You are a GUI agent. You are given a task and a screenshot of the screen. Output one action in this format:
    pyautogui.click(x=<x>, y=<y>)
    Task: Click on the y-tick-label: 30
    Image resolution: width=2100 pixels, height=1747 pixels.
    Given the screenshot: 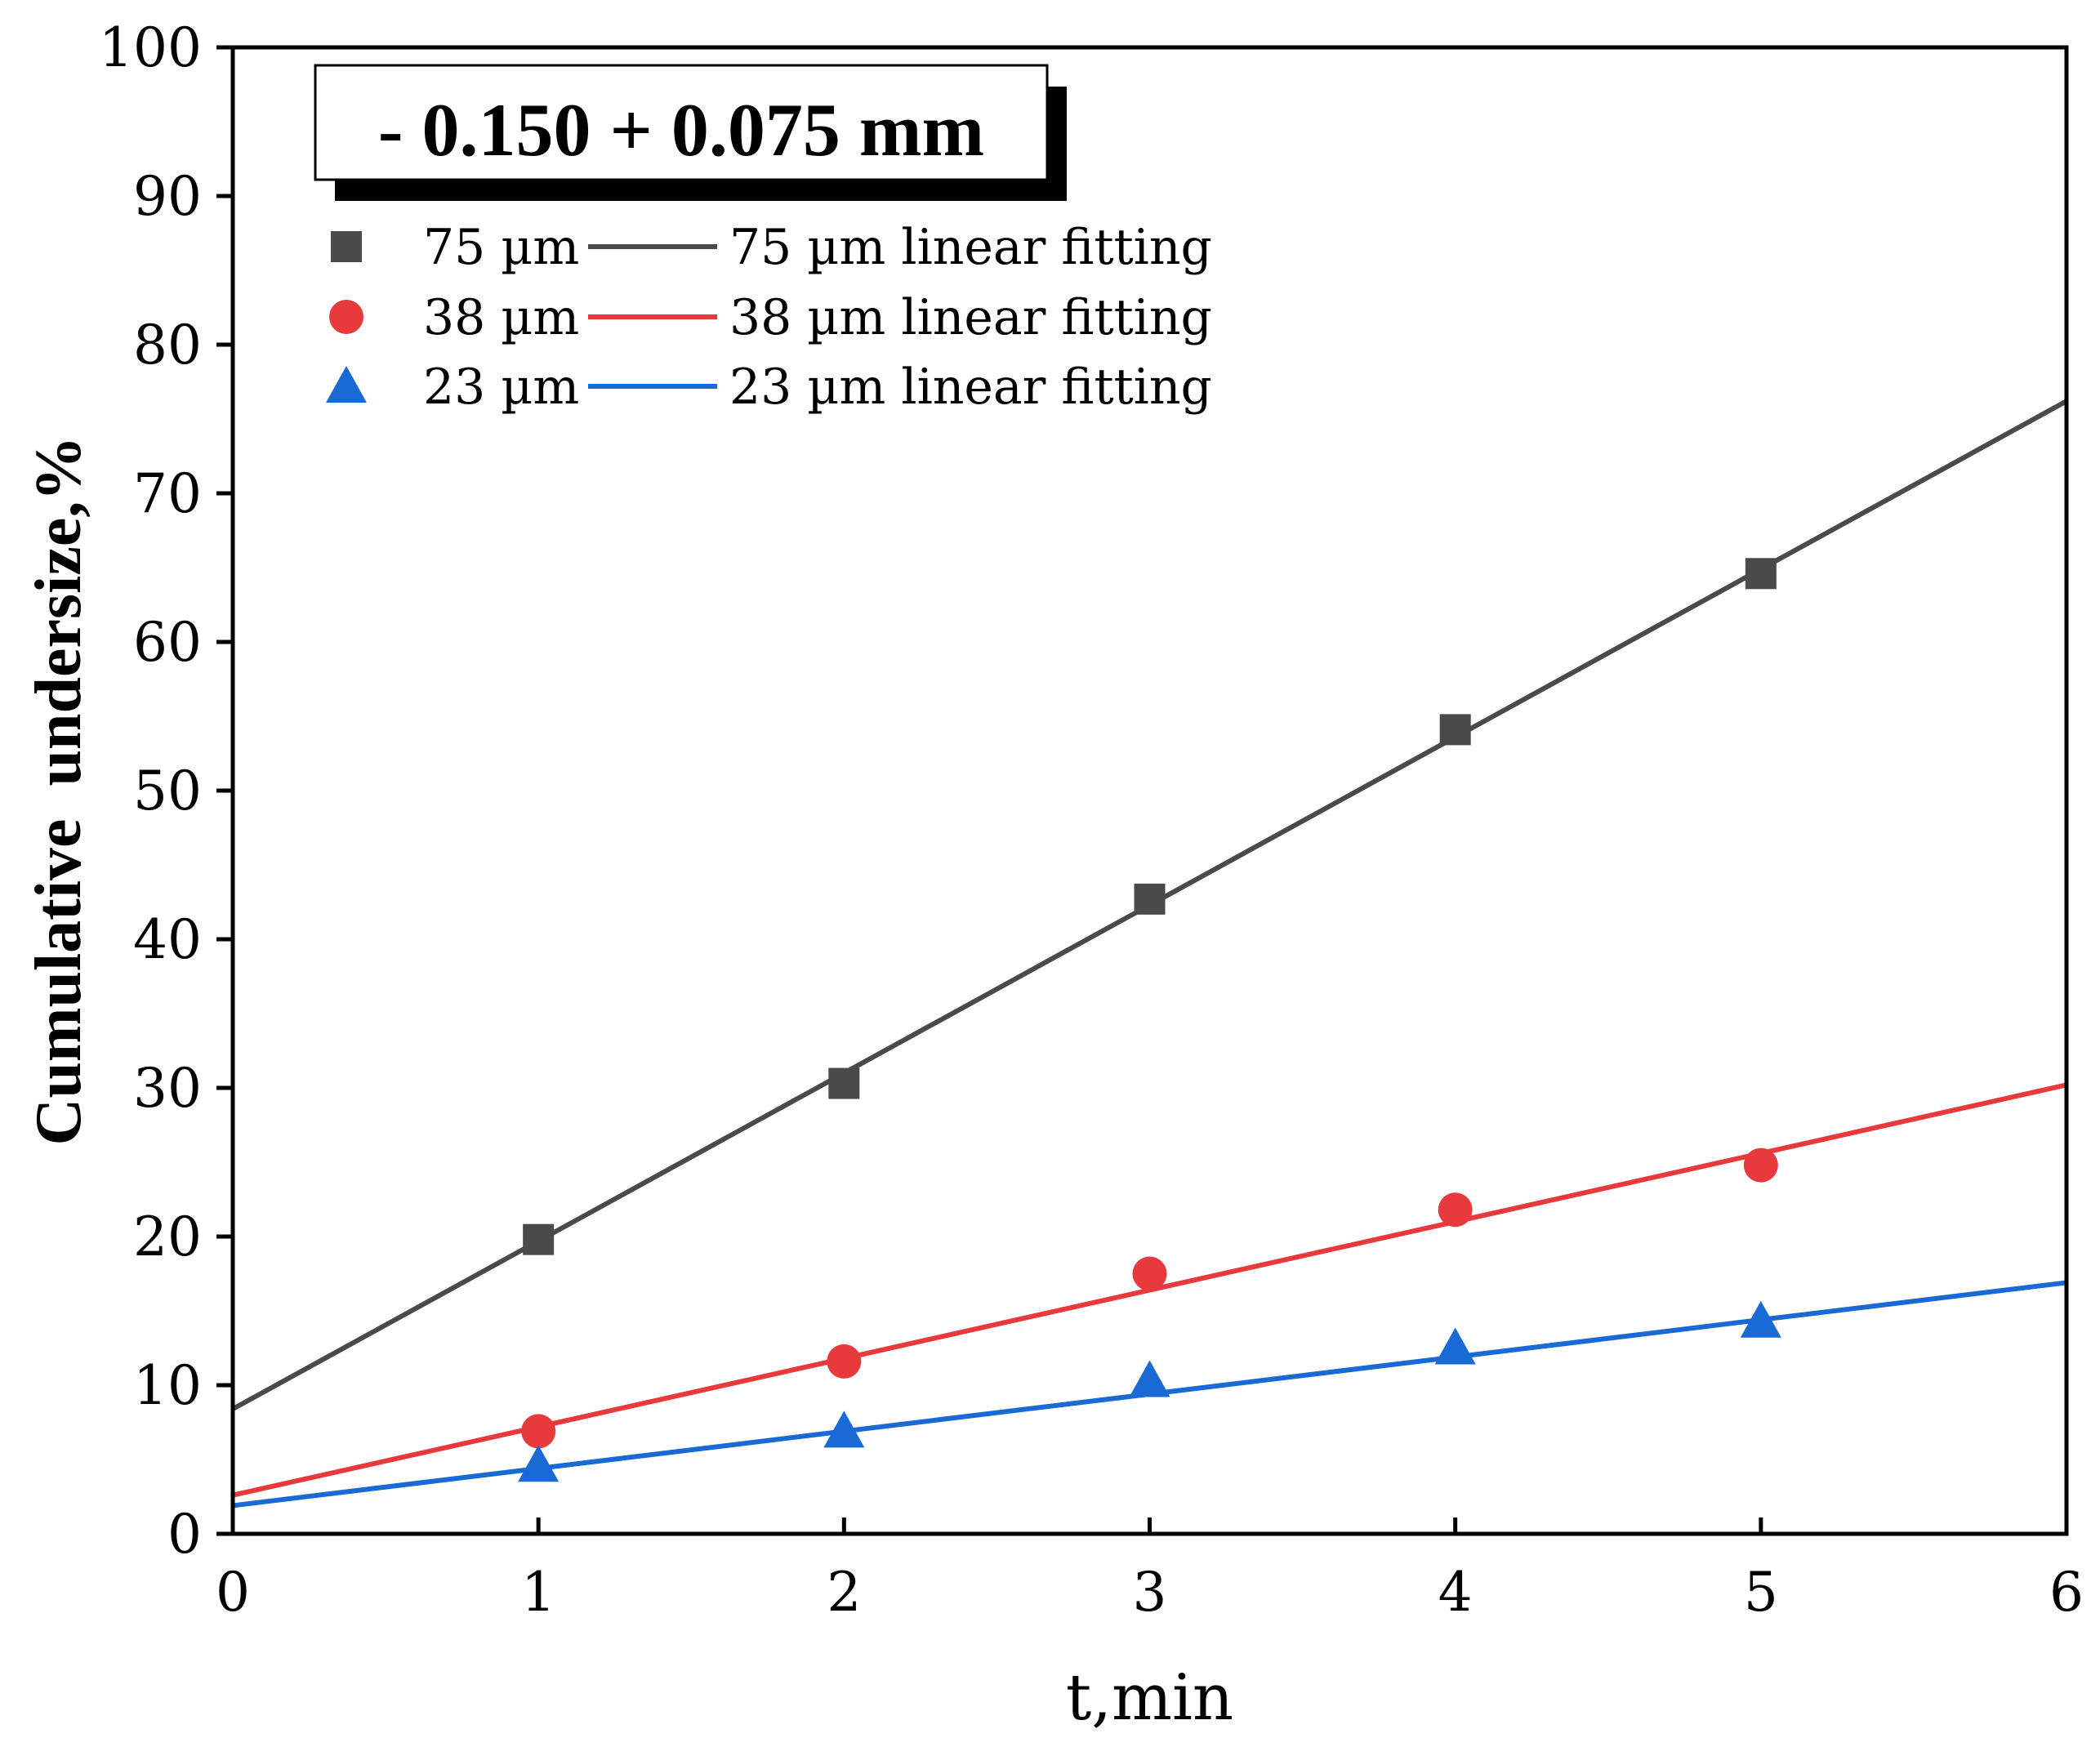 What is the action you would take?
    pyautogui.click(x=167, y=1088)
    